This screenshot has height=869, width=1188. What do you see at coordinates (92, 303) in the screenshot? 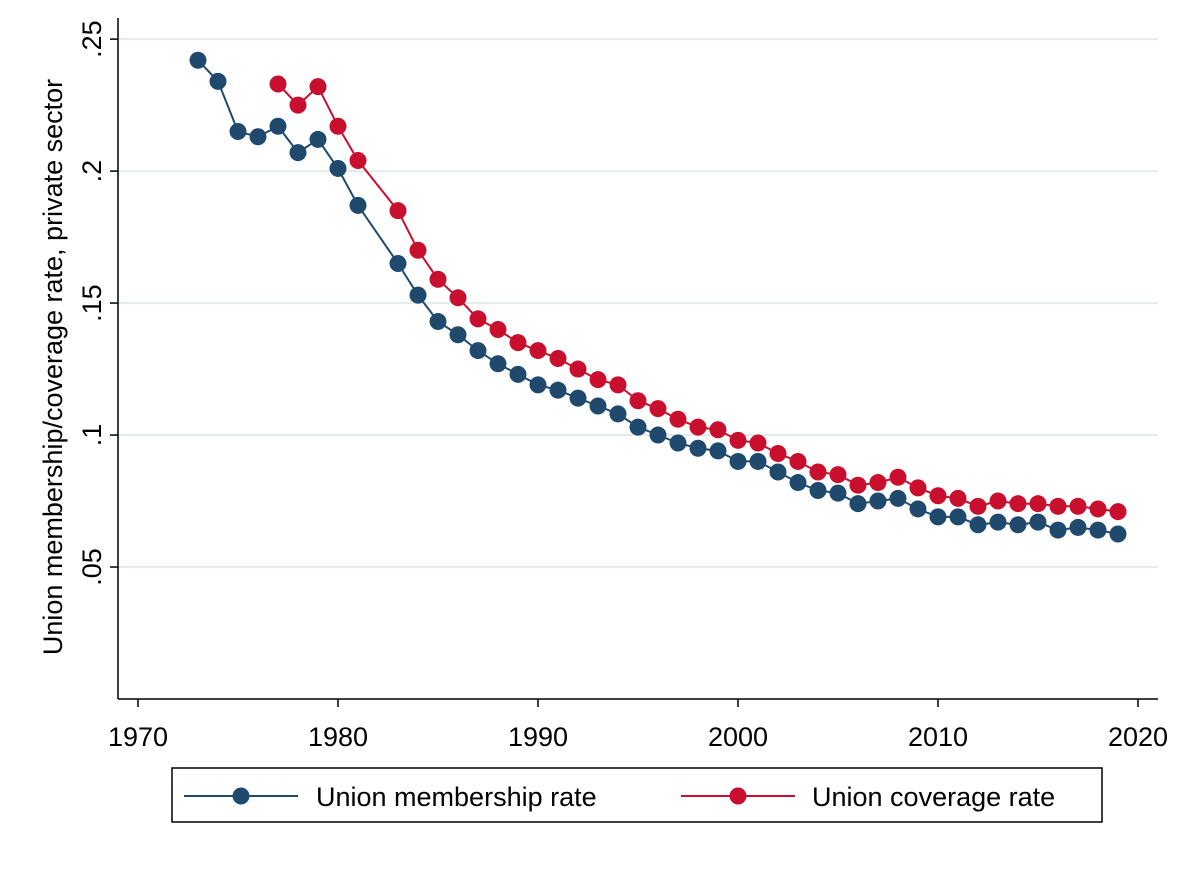
I see `y-tick-label: .15` at bounding box center [92, 303].